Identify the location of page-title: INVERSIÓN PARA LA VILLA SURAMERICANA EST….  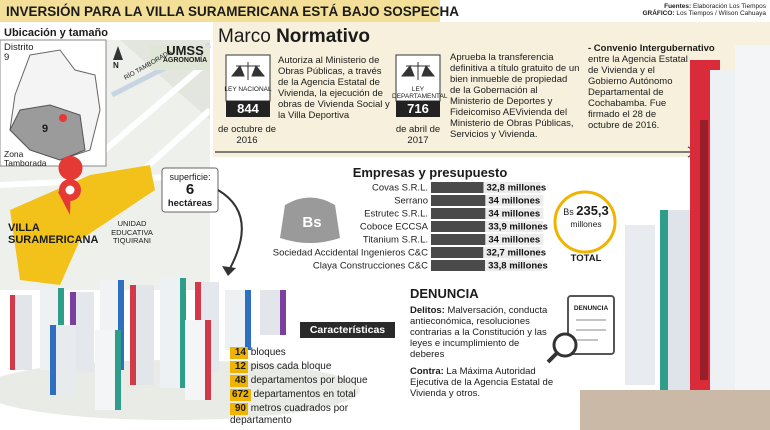
(233, 11).